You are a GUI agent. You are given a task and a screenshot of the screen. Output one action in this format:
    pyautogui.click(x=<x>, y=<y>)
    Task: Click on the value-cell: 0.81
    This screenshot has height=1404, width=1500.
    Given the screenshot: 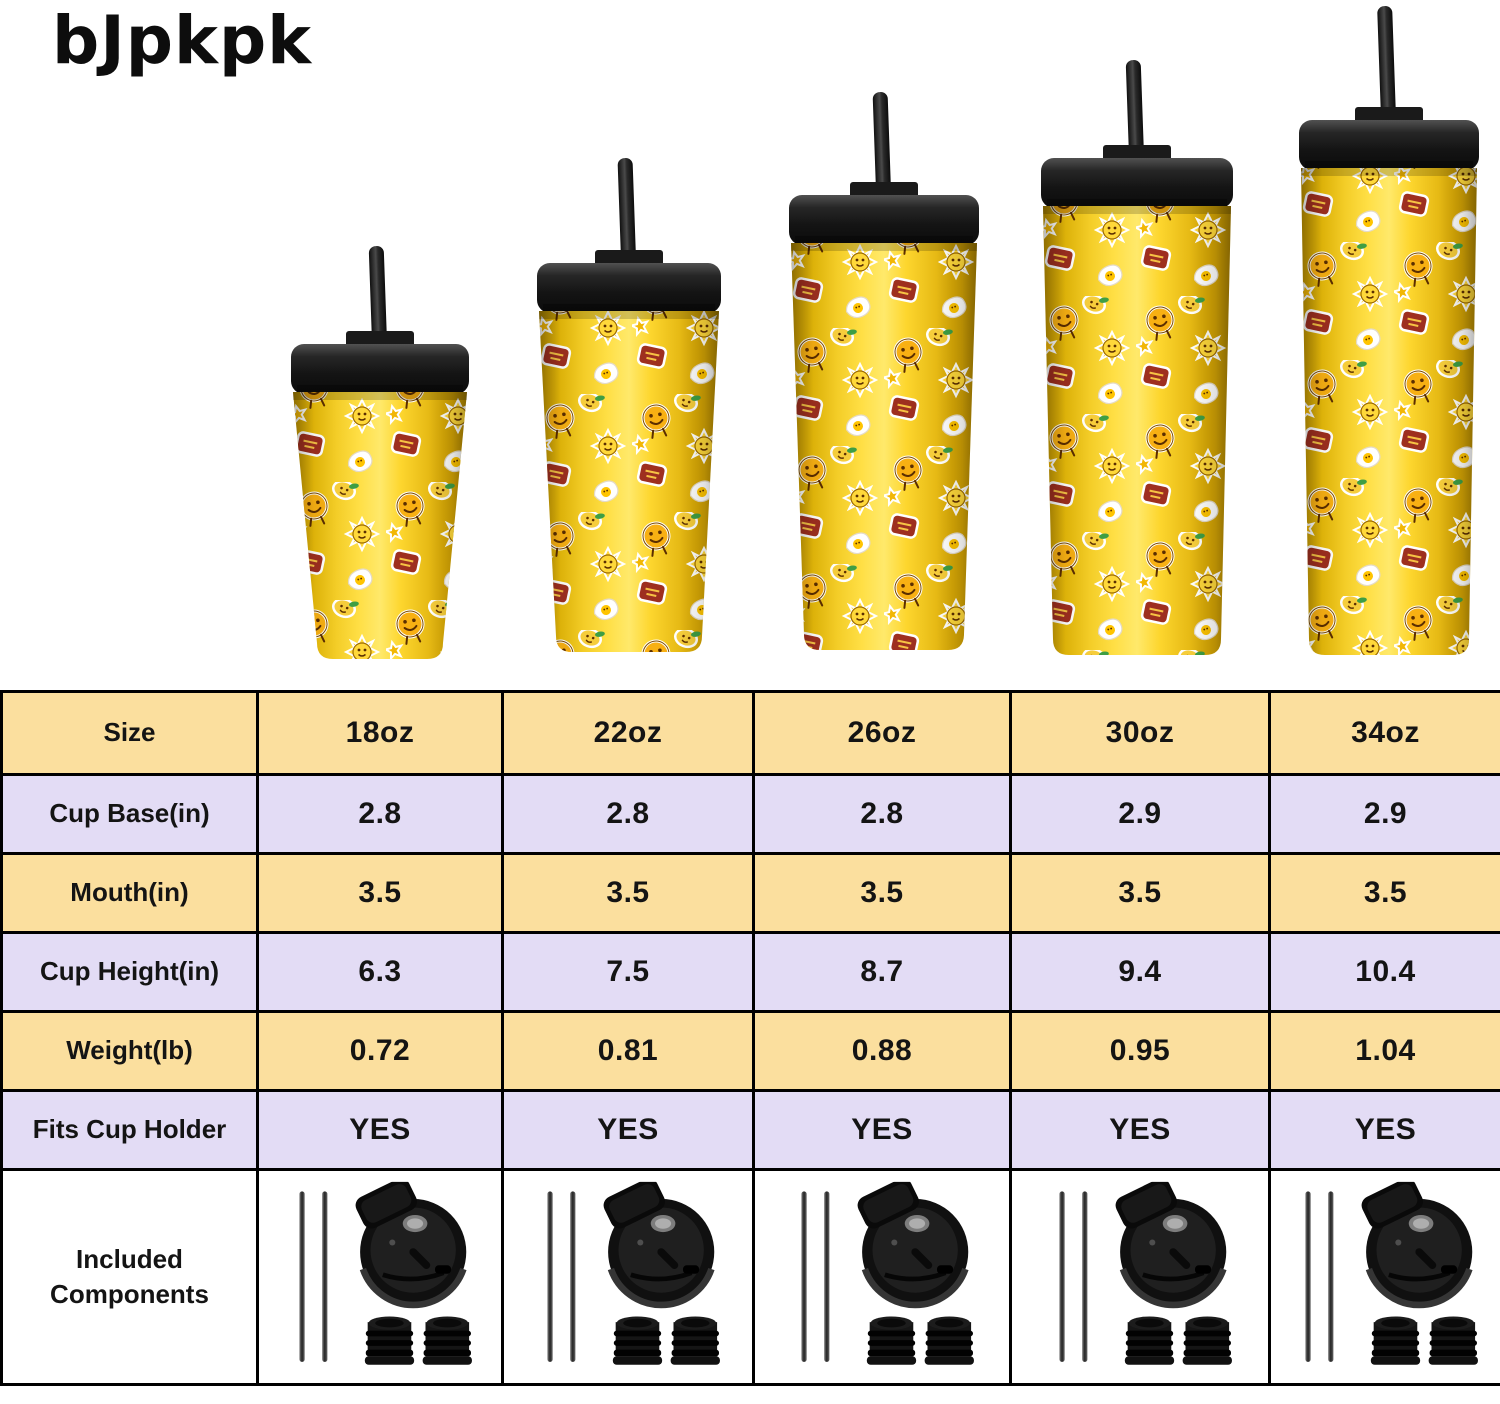 What is the action you would take?
    pyautogui.click(x=628, y=1051)
    